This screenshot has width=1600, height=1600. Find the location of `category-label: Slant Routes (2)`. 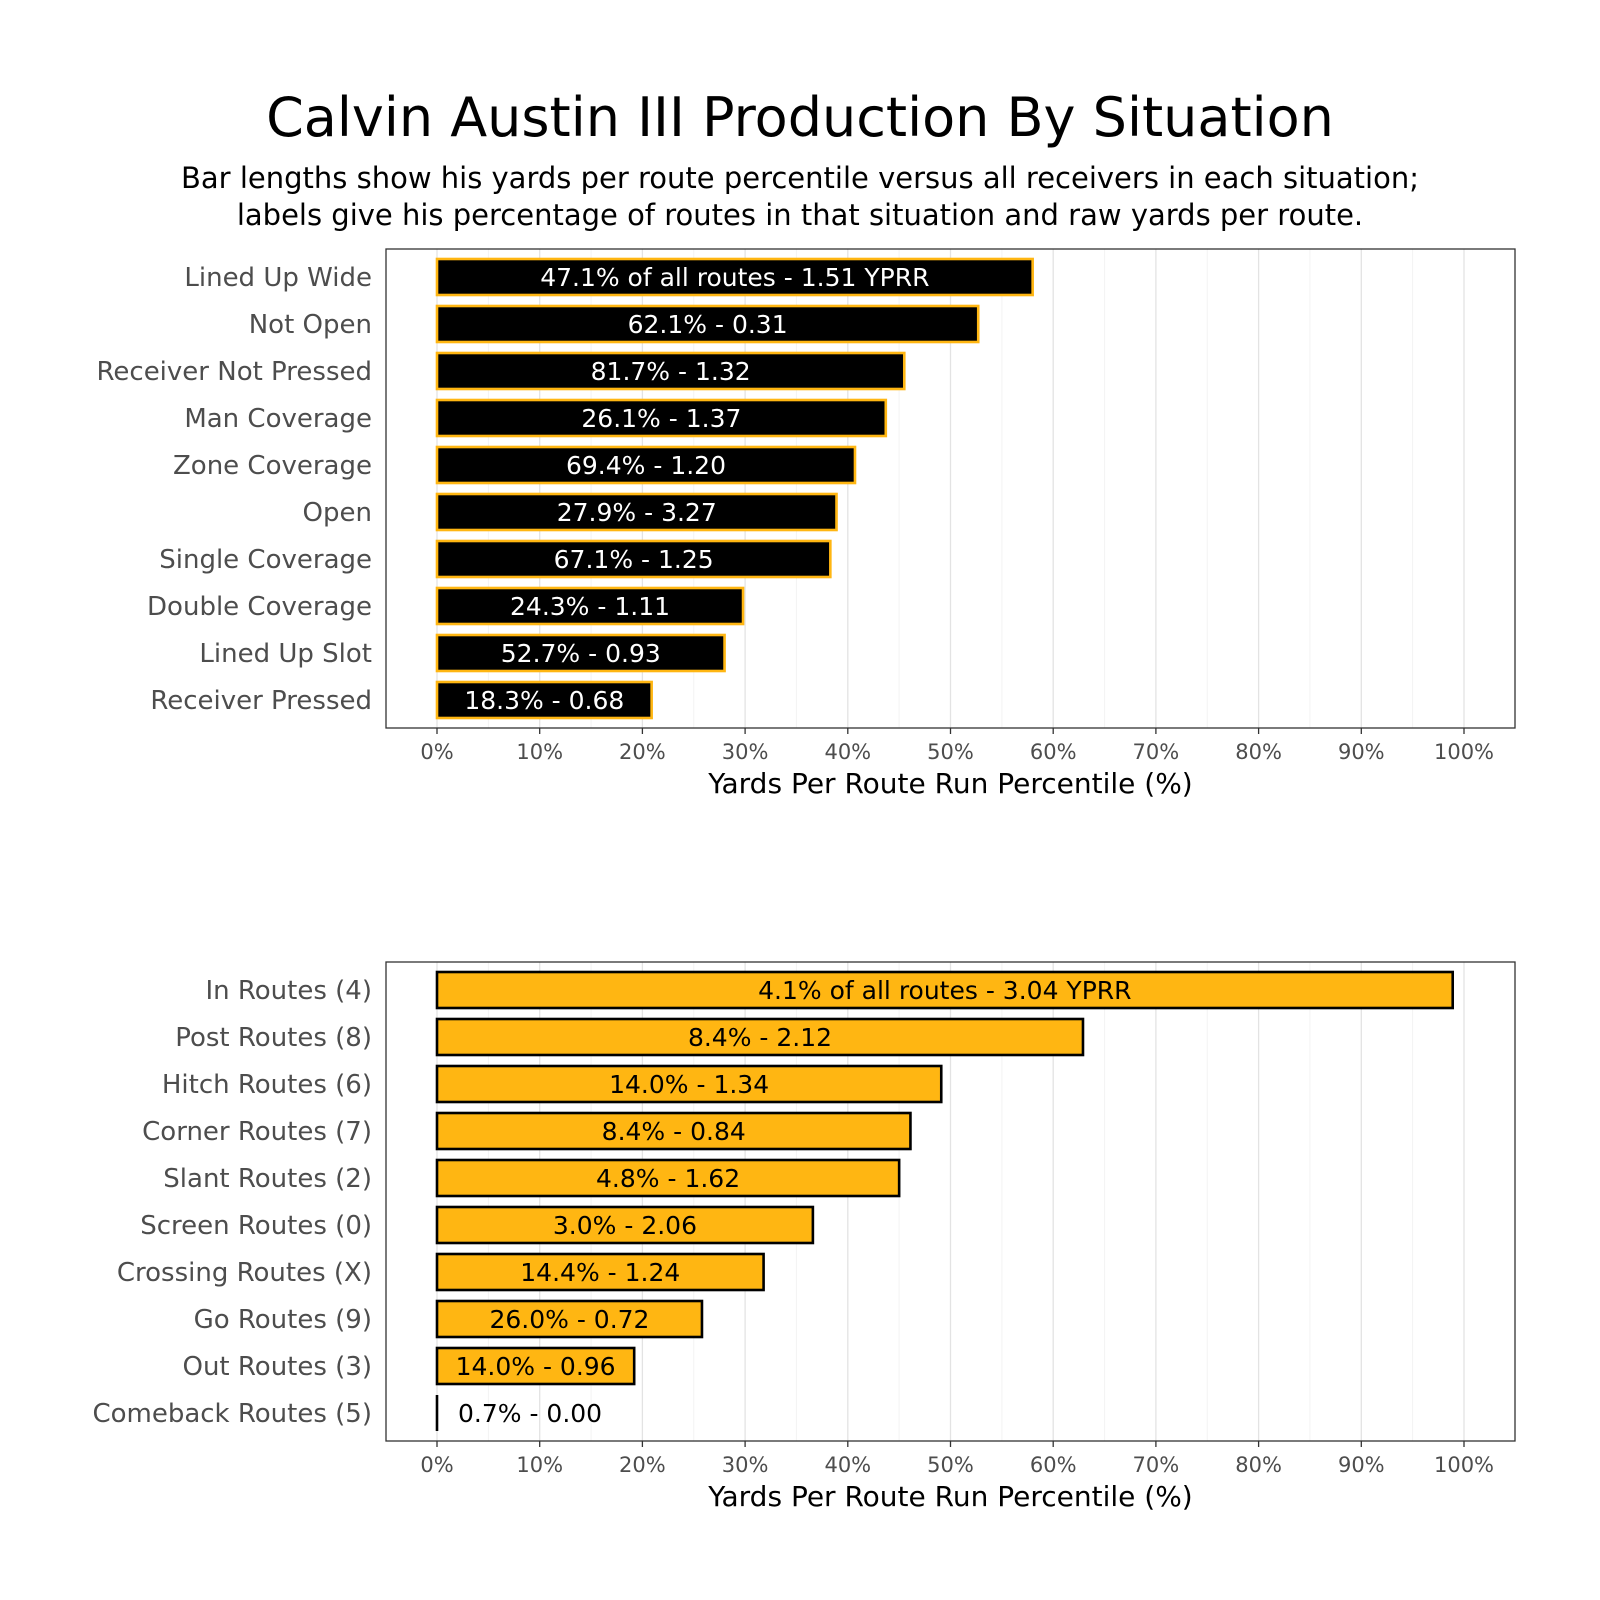

category-label: Slant Routes (2) is located at coordinates (267, 1179).